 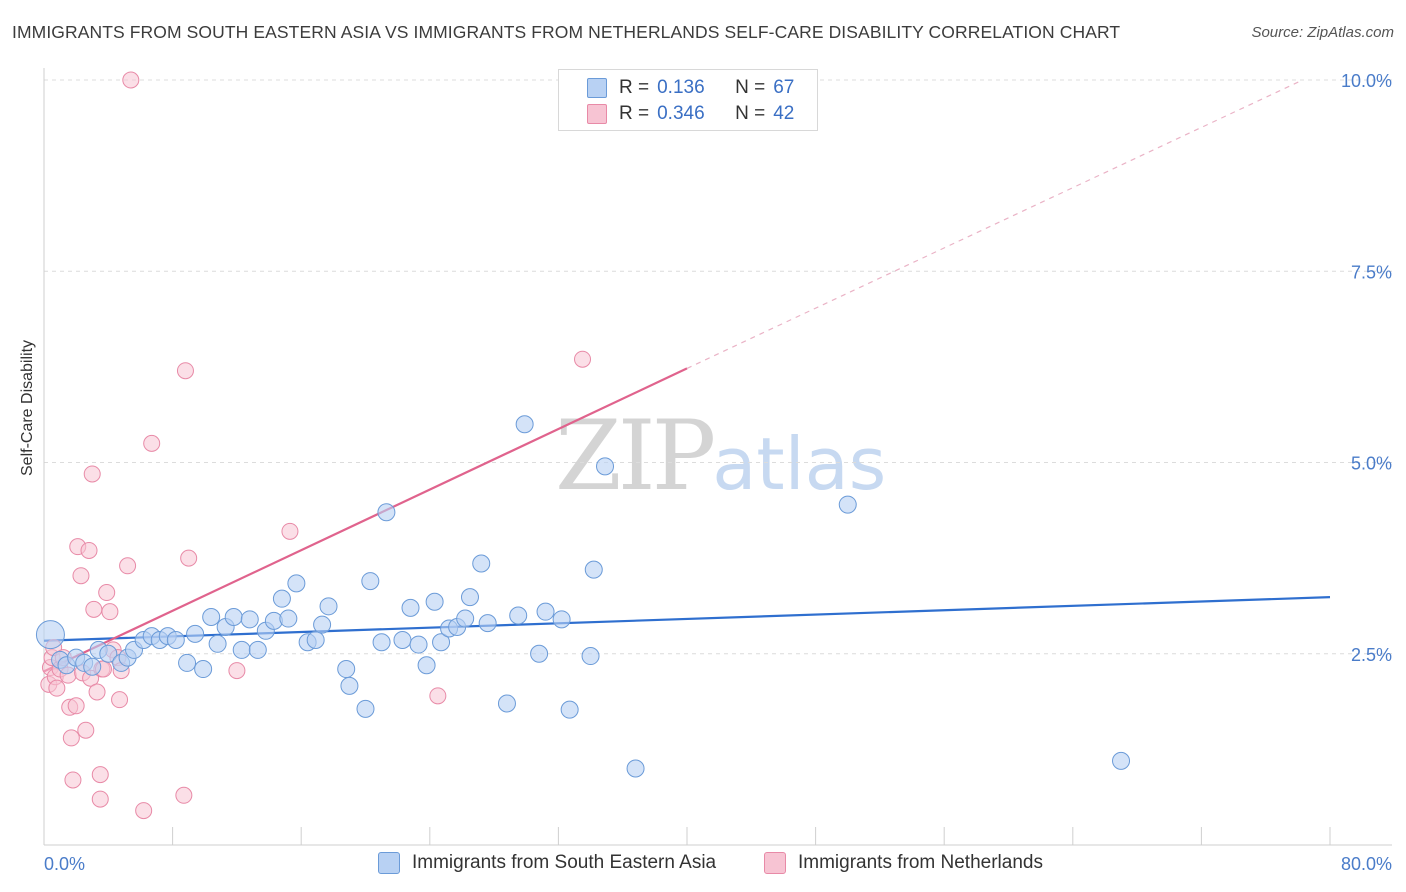 I want to click on bottom-legend-series2: Immigrants from Netherlands, so click(x=903, y=863).